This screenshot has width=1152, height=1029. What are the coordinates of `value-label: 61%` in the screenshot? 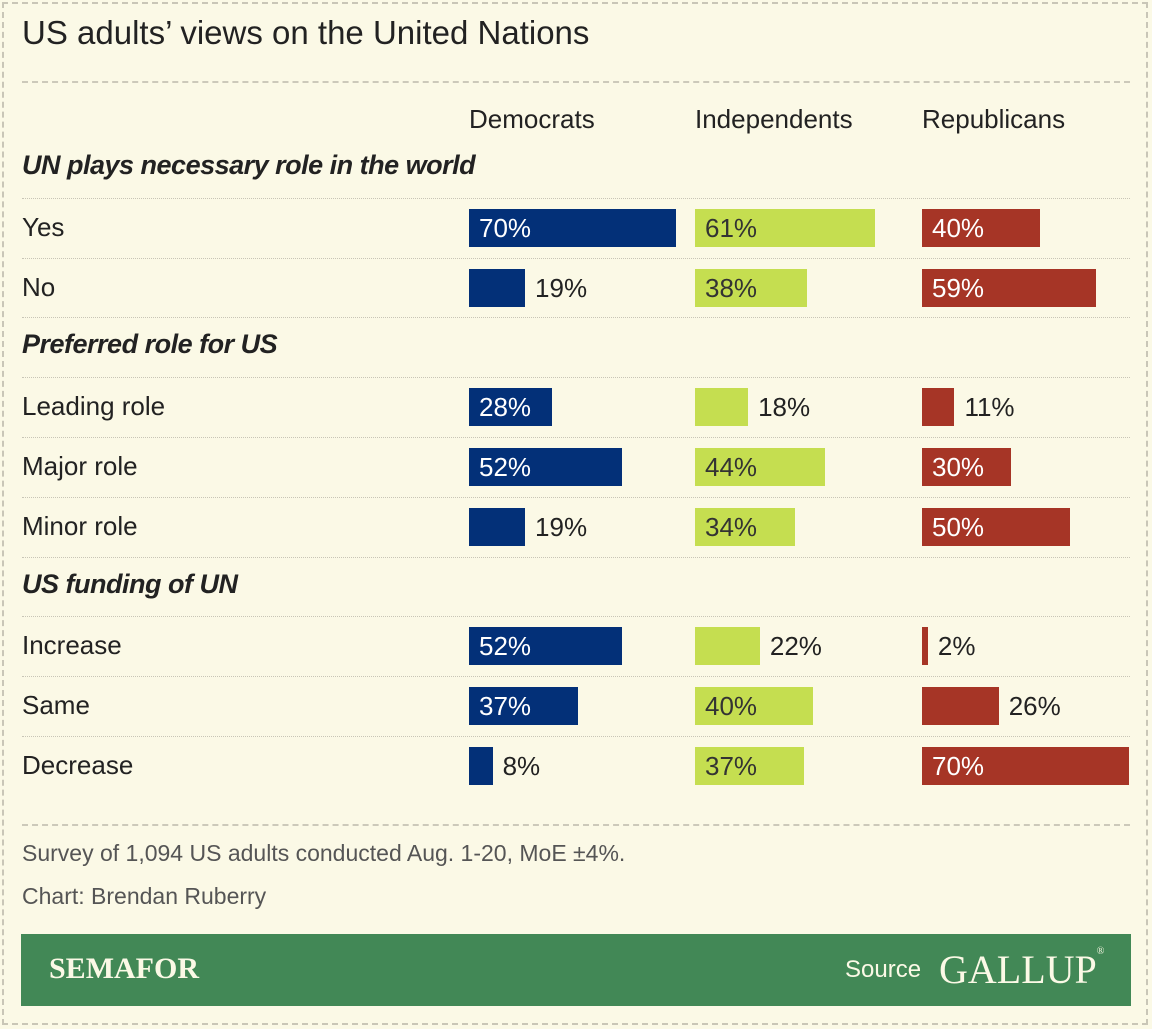 It's located at (731, 227).